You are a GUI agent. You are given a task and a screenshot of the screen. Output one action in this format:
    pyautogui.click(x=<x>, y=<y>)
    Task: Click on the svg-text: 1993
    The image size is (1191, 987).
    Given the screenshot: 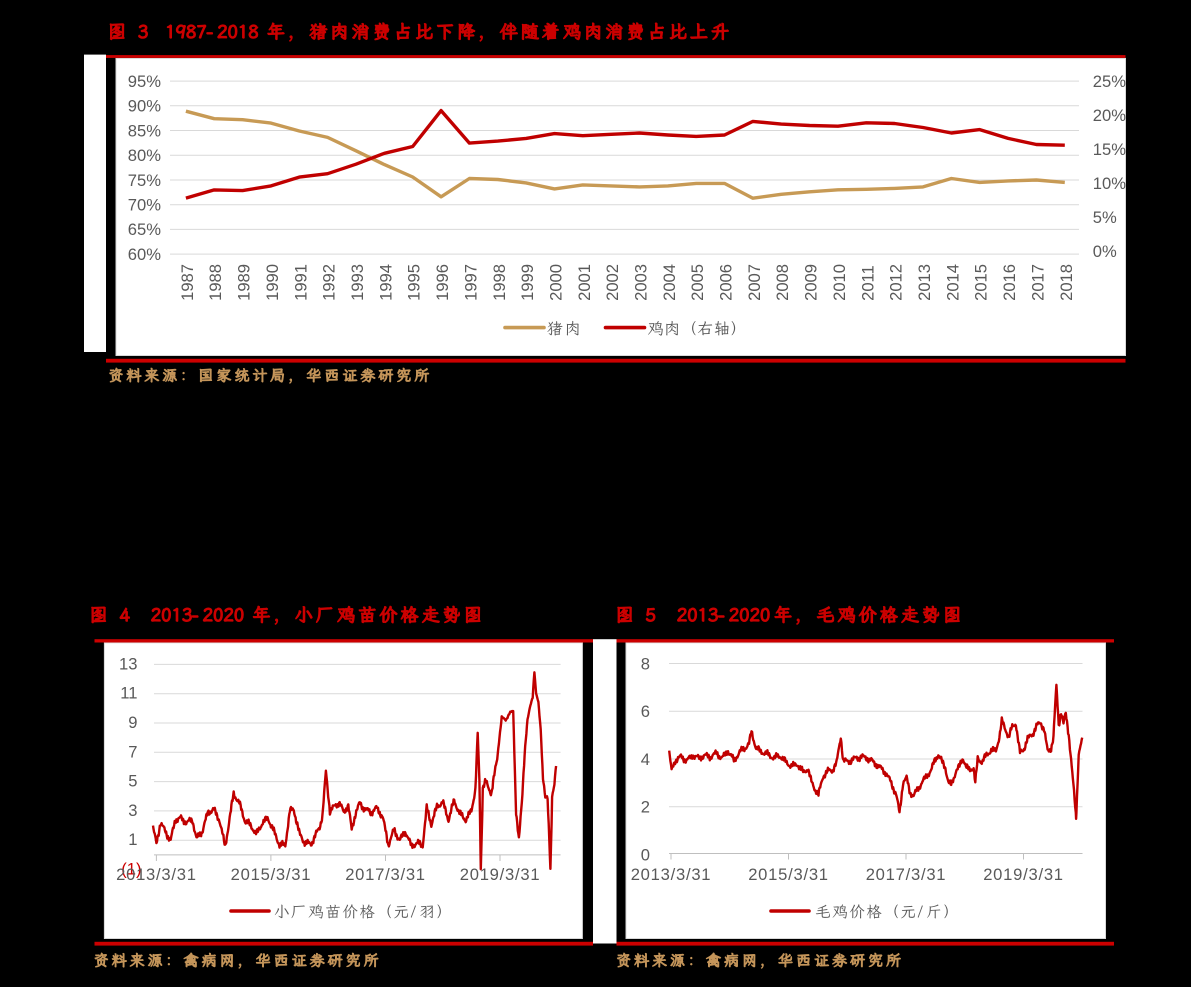 What is the action you would take?
    pyautogui.click(x=357, y=282)
    